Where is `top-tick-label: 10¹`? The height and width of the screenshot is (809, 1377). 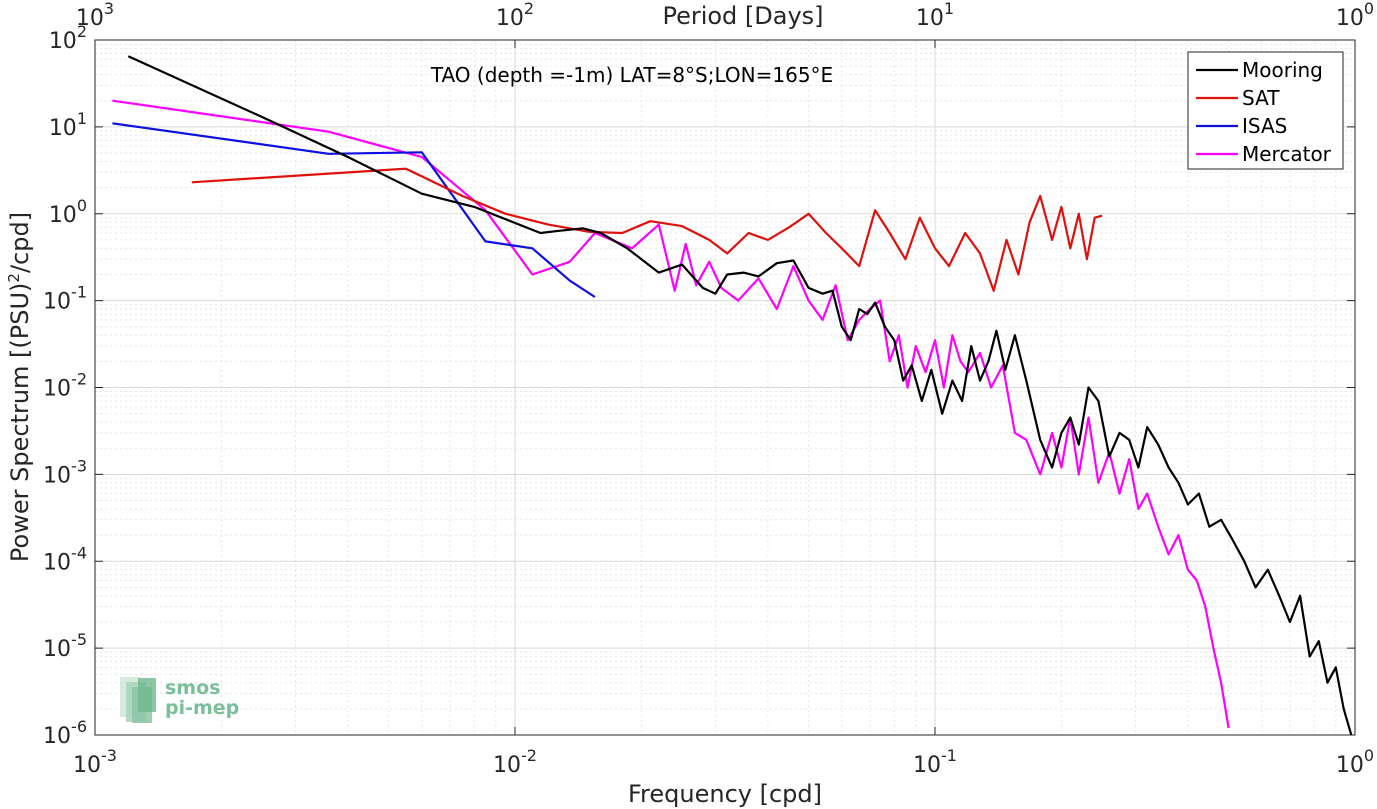
top-tick-label: 10¹ is located at coordinates (935, 15).